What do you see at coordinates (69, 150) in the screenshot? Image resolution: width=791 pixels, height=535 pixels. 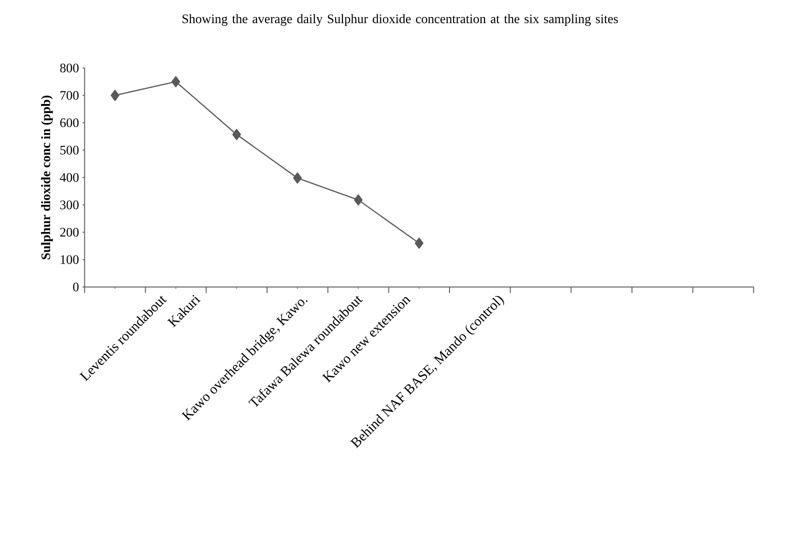 I see `y-tick-label: 500` at bounding box center [69, 150].